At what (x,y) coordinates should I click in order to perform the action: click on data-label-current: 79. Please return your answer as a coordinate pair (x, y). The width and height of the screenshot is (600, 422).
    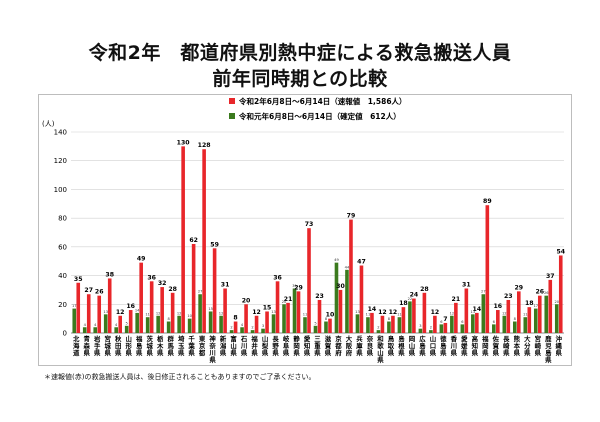
    Looking at the image, I should click on (351, 216).